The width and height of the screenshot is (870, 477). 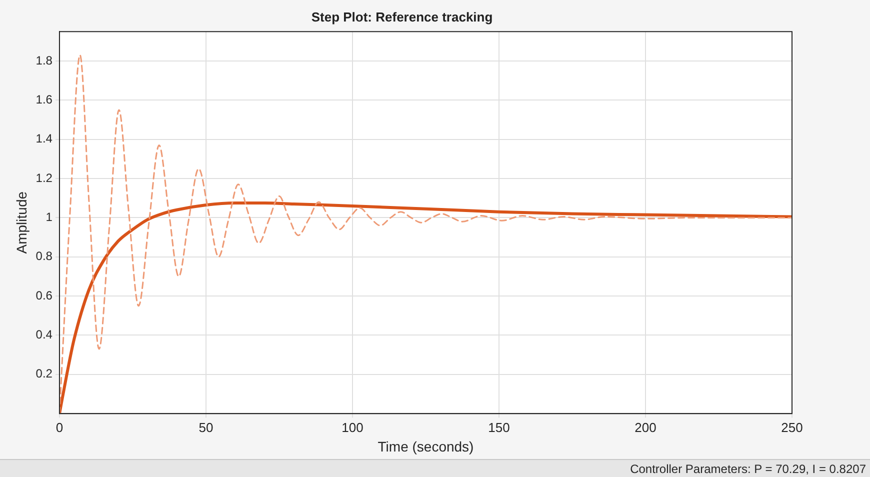 What do you see at coordinates (499, 427) in the screenshot?
I see `x-tick-label: 150` at bounding box center [499, 427].